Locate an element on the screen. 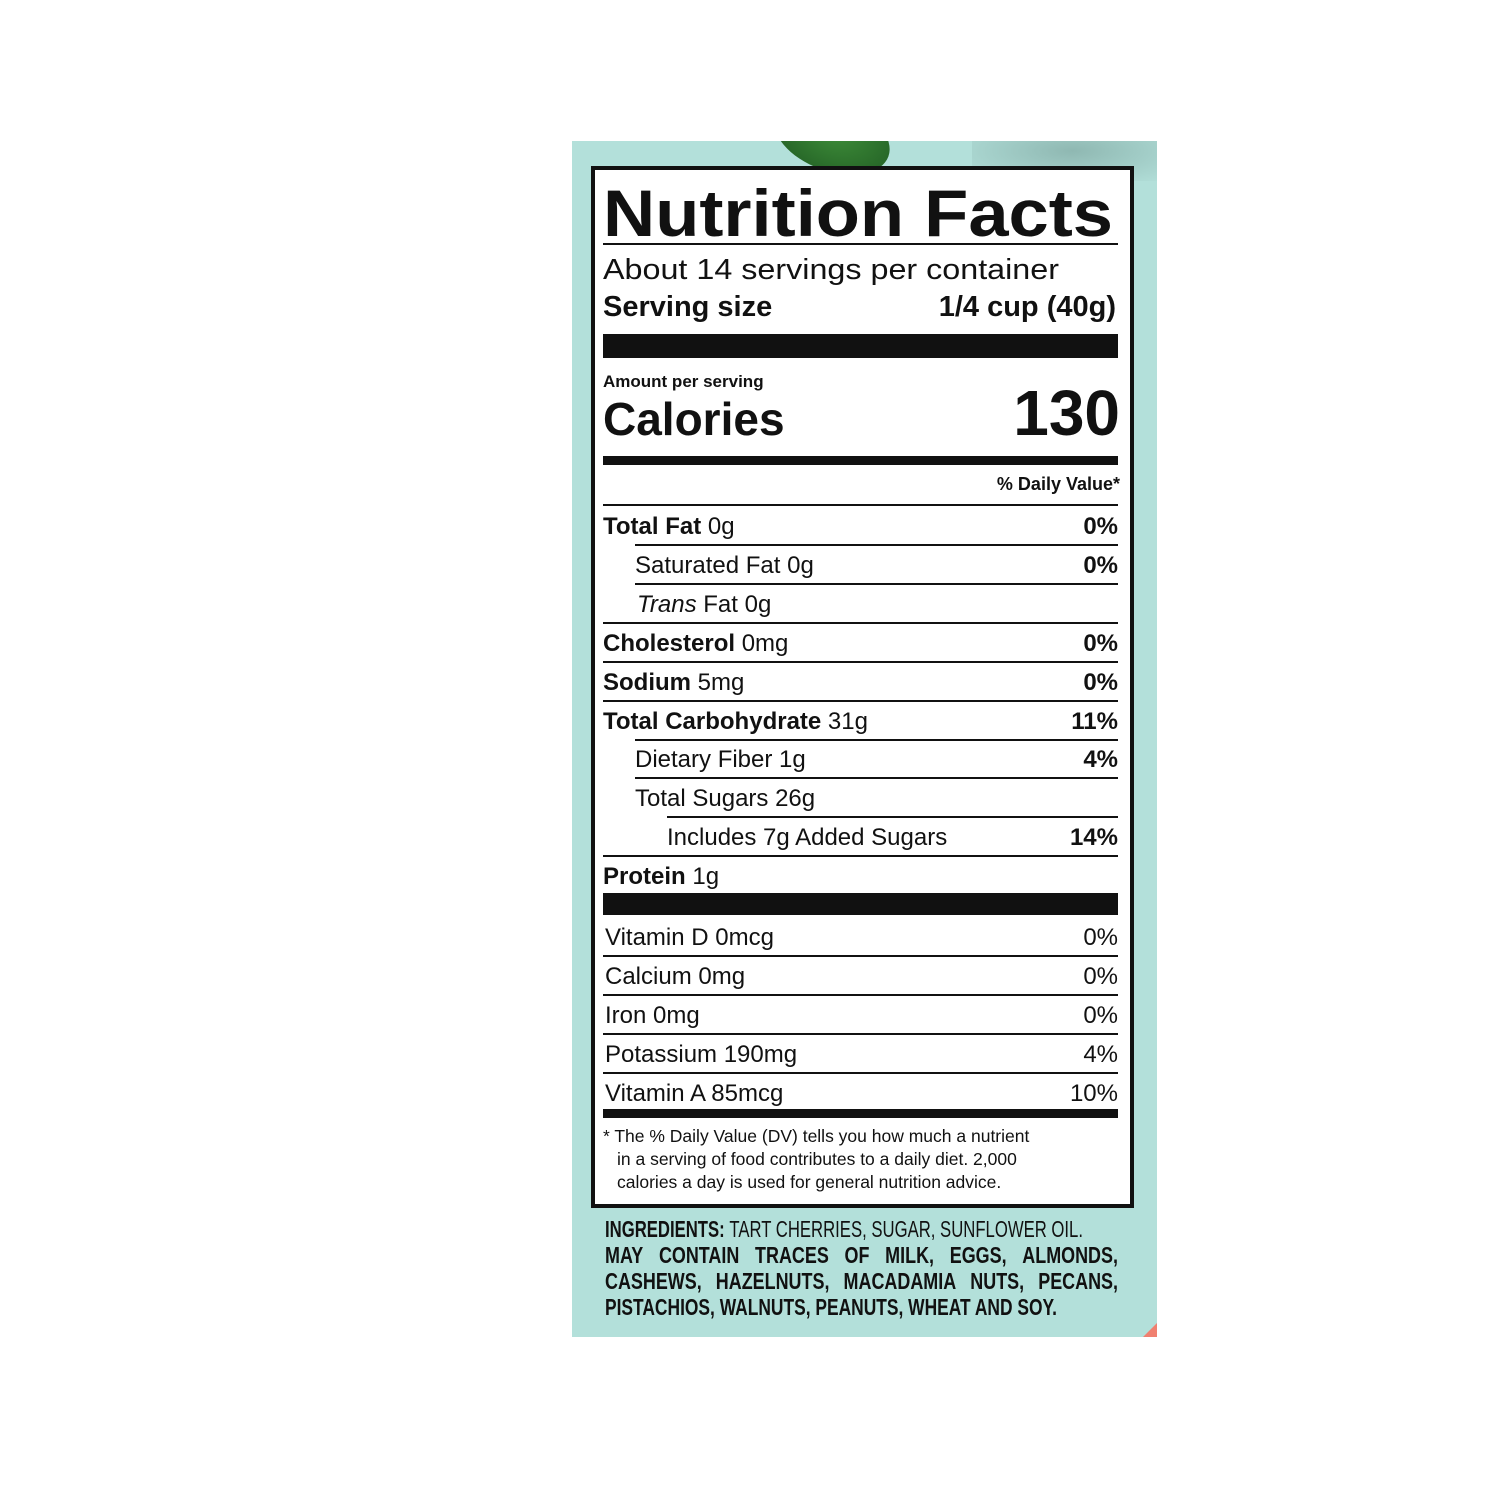 Image resolution: width=1500 pixels, height=1500 pixels. nutrient-label: Cholesterol 0mg is located at coordinates (695, 644).